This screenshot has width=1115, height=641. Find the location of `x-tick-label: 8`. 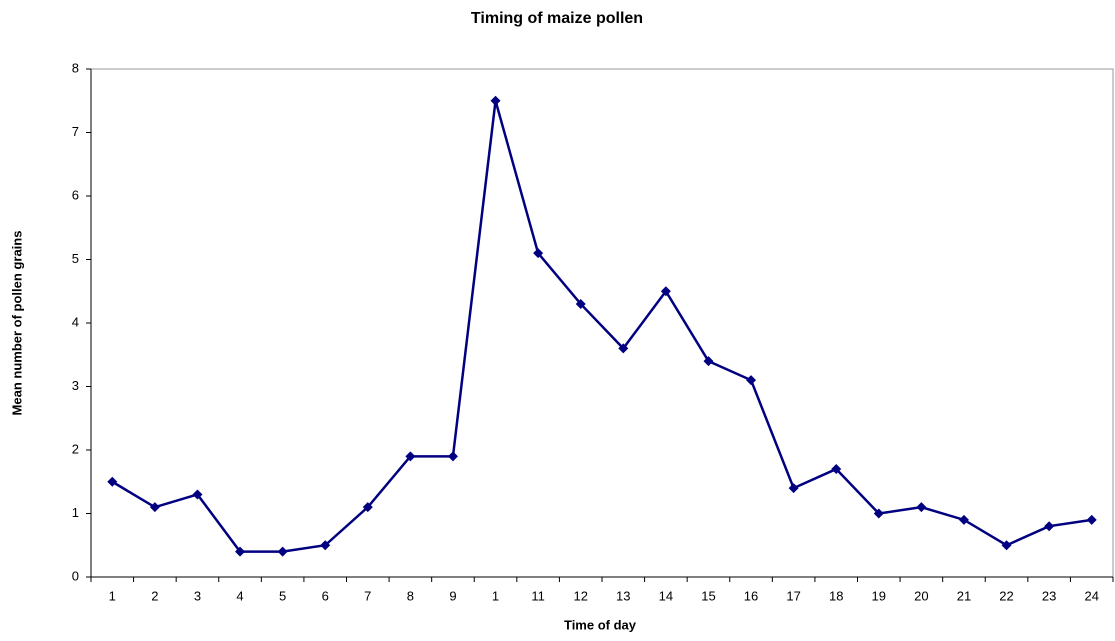

x-tick-label: 8 is located at coordinates (410, 595).